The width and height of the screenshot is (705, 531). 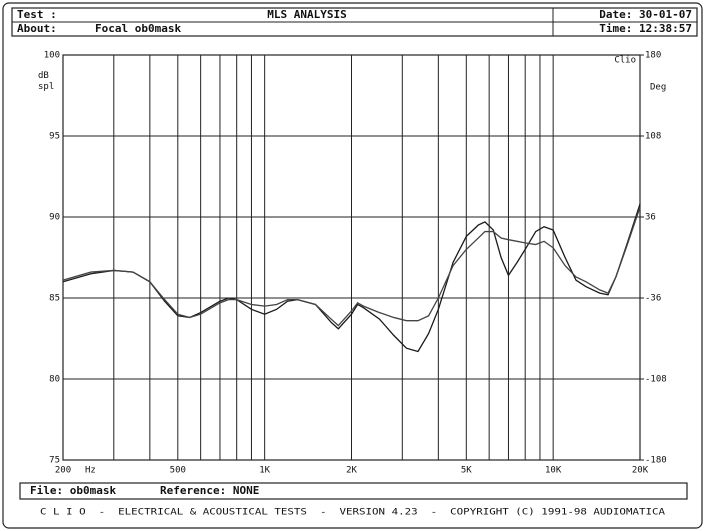 What do you see at coordinates (640, 471) in the screenshot?
I see `x-tick-label: 20K` at bounding box center [640, 471].